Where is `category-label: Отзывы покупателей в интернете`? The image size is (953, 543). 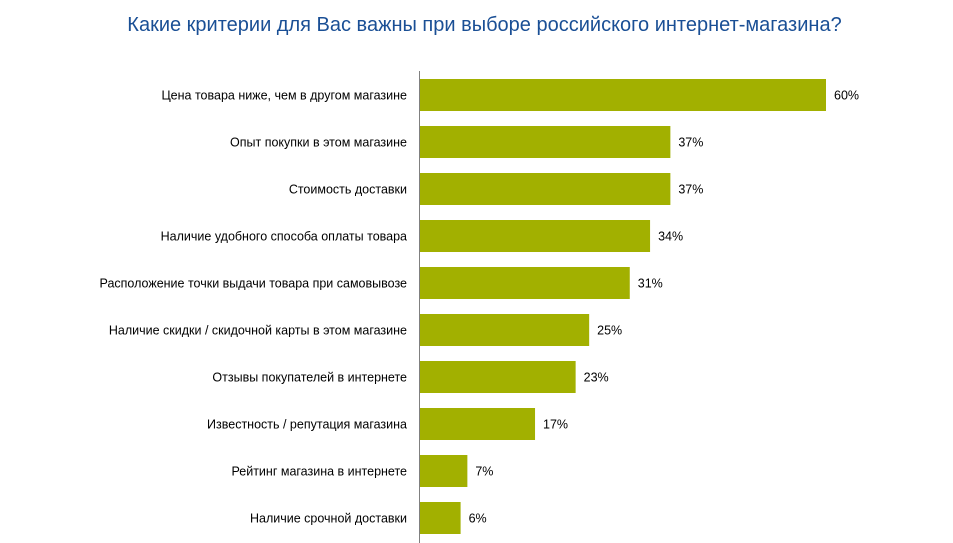
category-label: Отзывы покупателей в интернете is located at coordinates (309, 378).